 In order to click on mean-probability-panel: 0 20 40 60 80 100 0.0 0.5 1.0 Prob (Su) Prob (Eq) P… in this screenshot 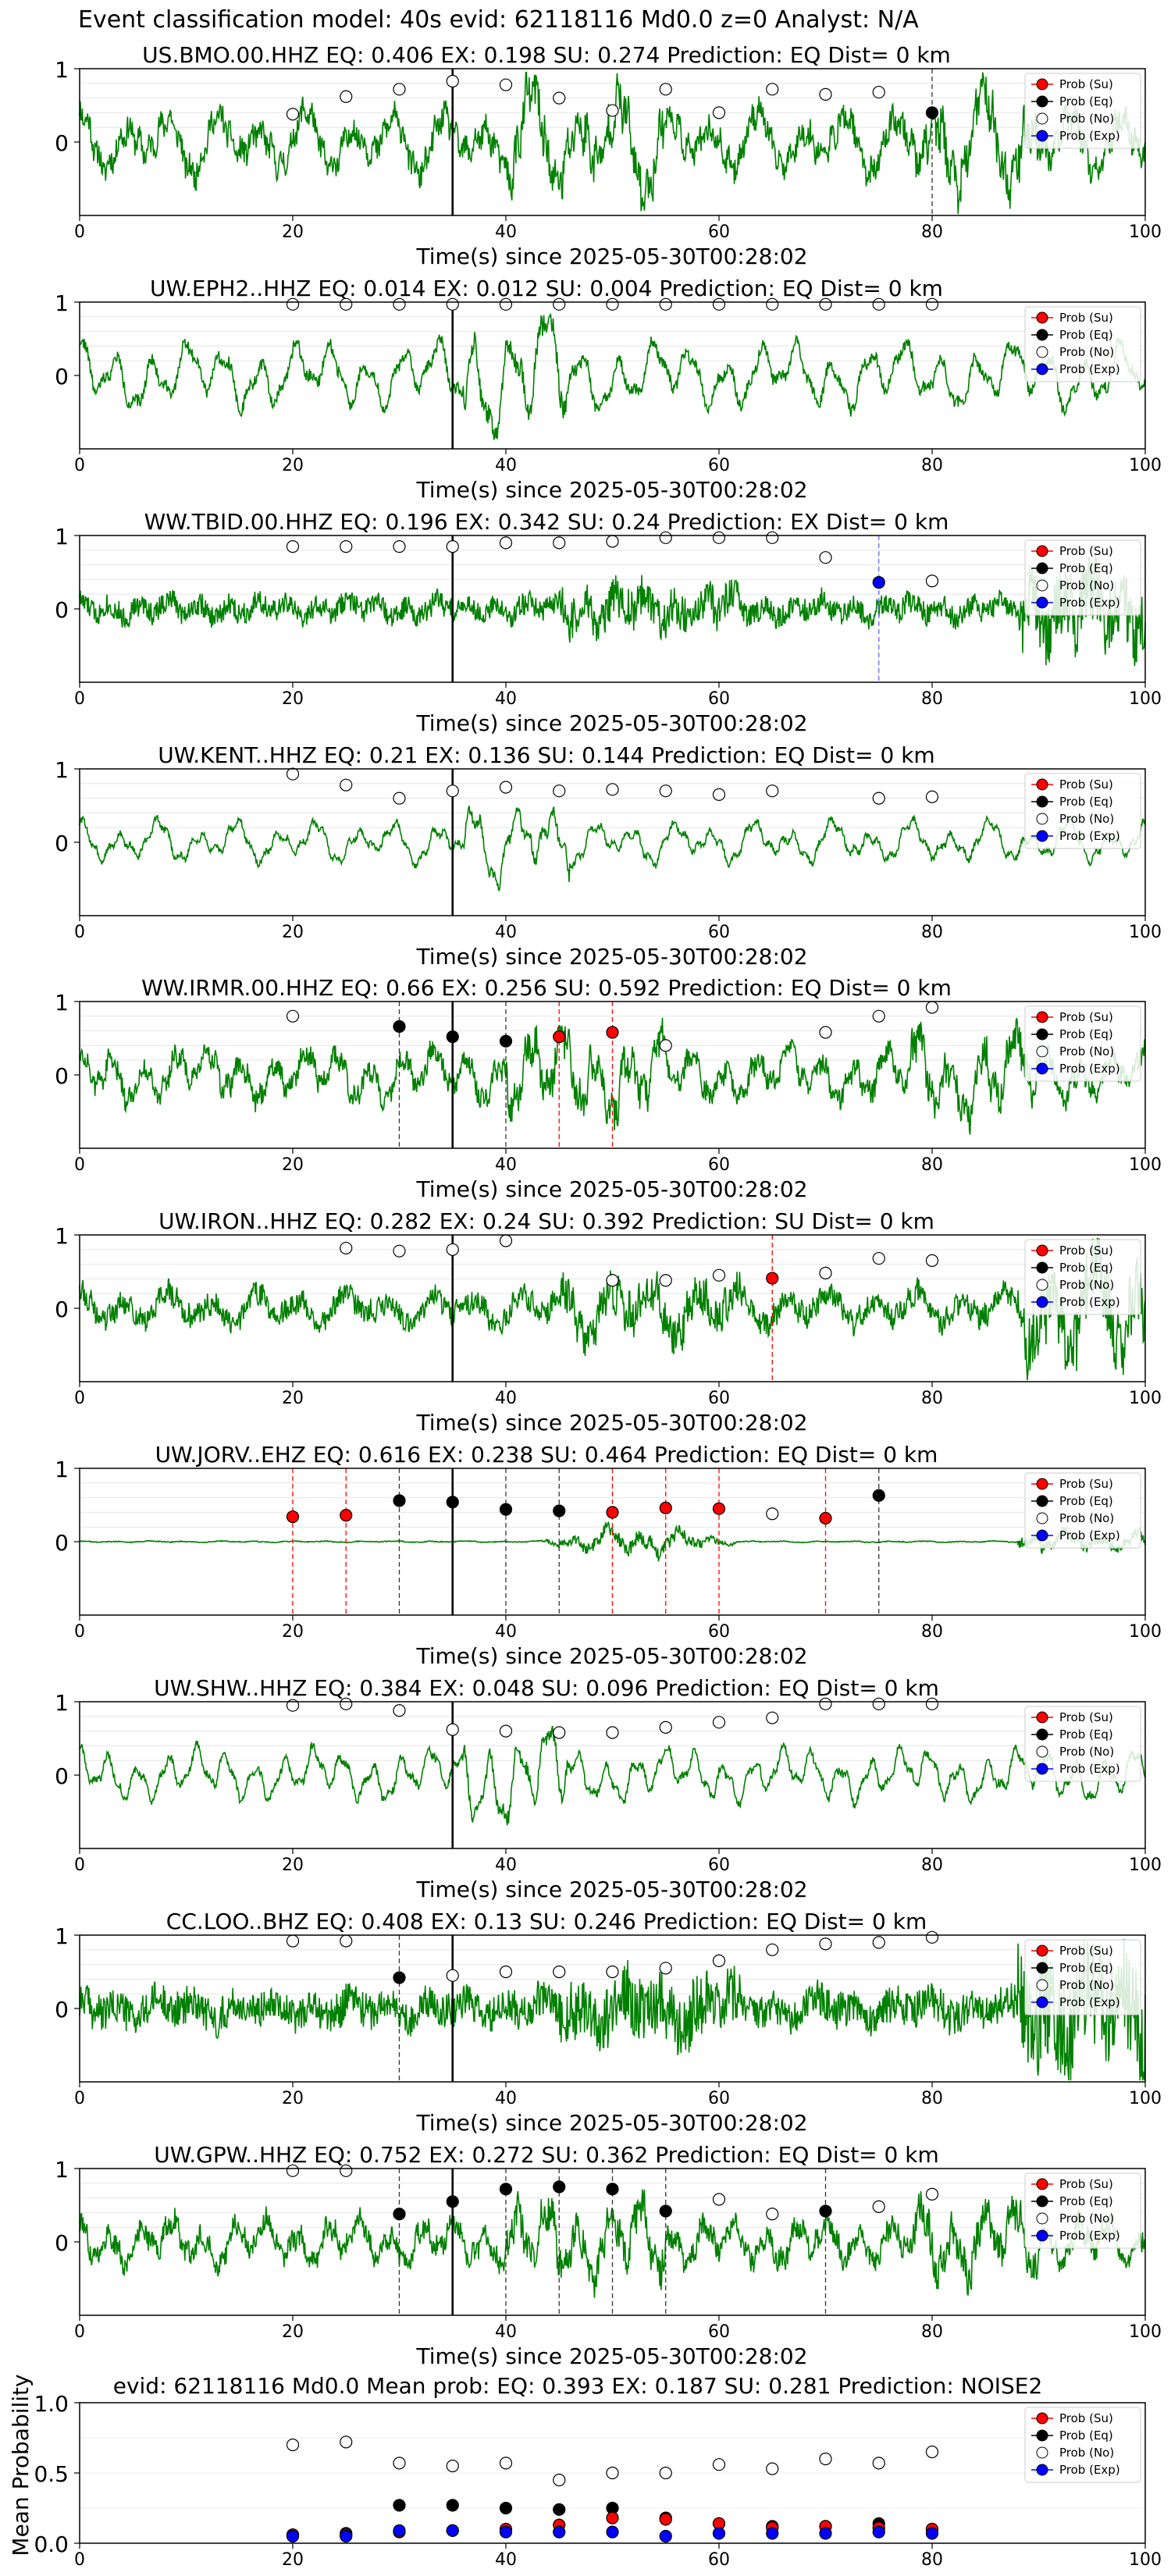, I will do `click(585, 2471)`.